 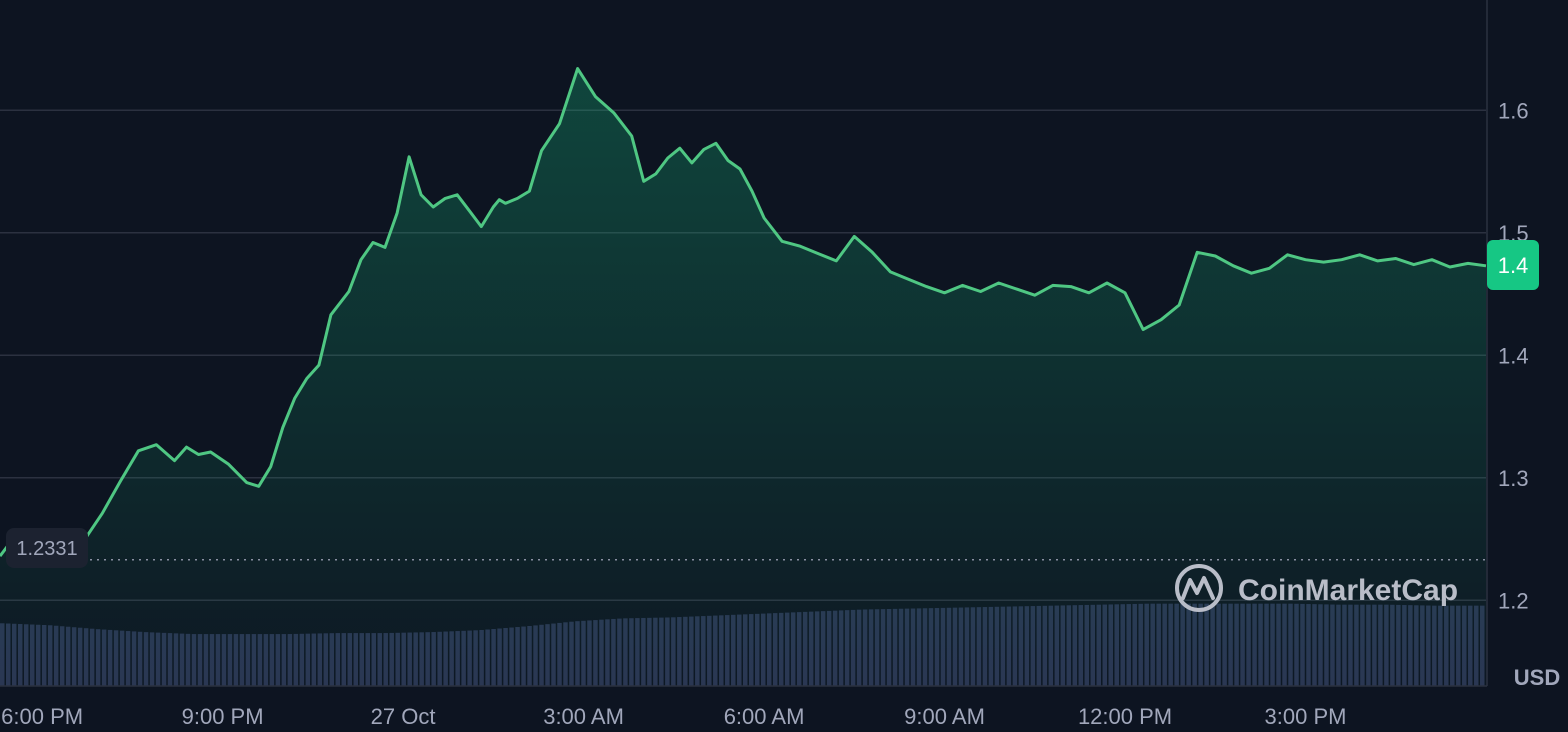 What do you see at coordinates (1348, 590) in the screenshot?
I see `watermark-text: CoinMarketCap` at bounding box center [1348, 590].